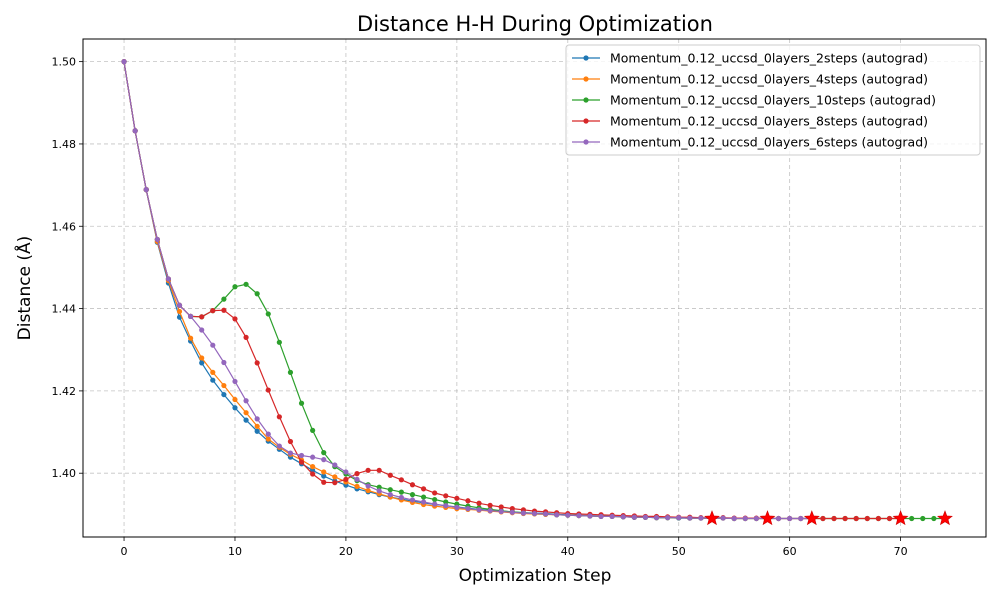 Image resolution: width=1000 pixels, height=600 pixels. I want to click on convergence-markers, so click(828, 518).